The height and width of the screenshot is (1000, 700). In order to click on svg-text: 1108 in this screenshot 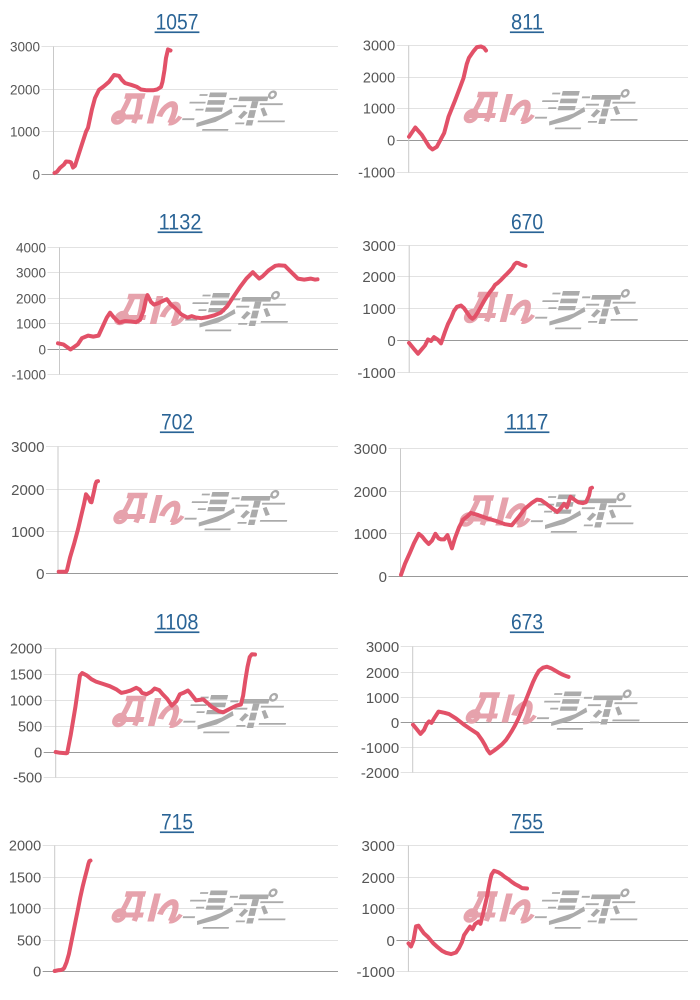, I will do `click(177, 622)`.